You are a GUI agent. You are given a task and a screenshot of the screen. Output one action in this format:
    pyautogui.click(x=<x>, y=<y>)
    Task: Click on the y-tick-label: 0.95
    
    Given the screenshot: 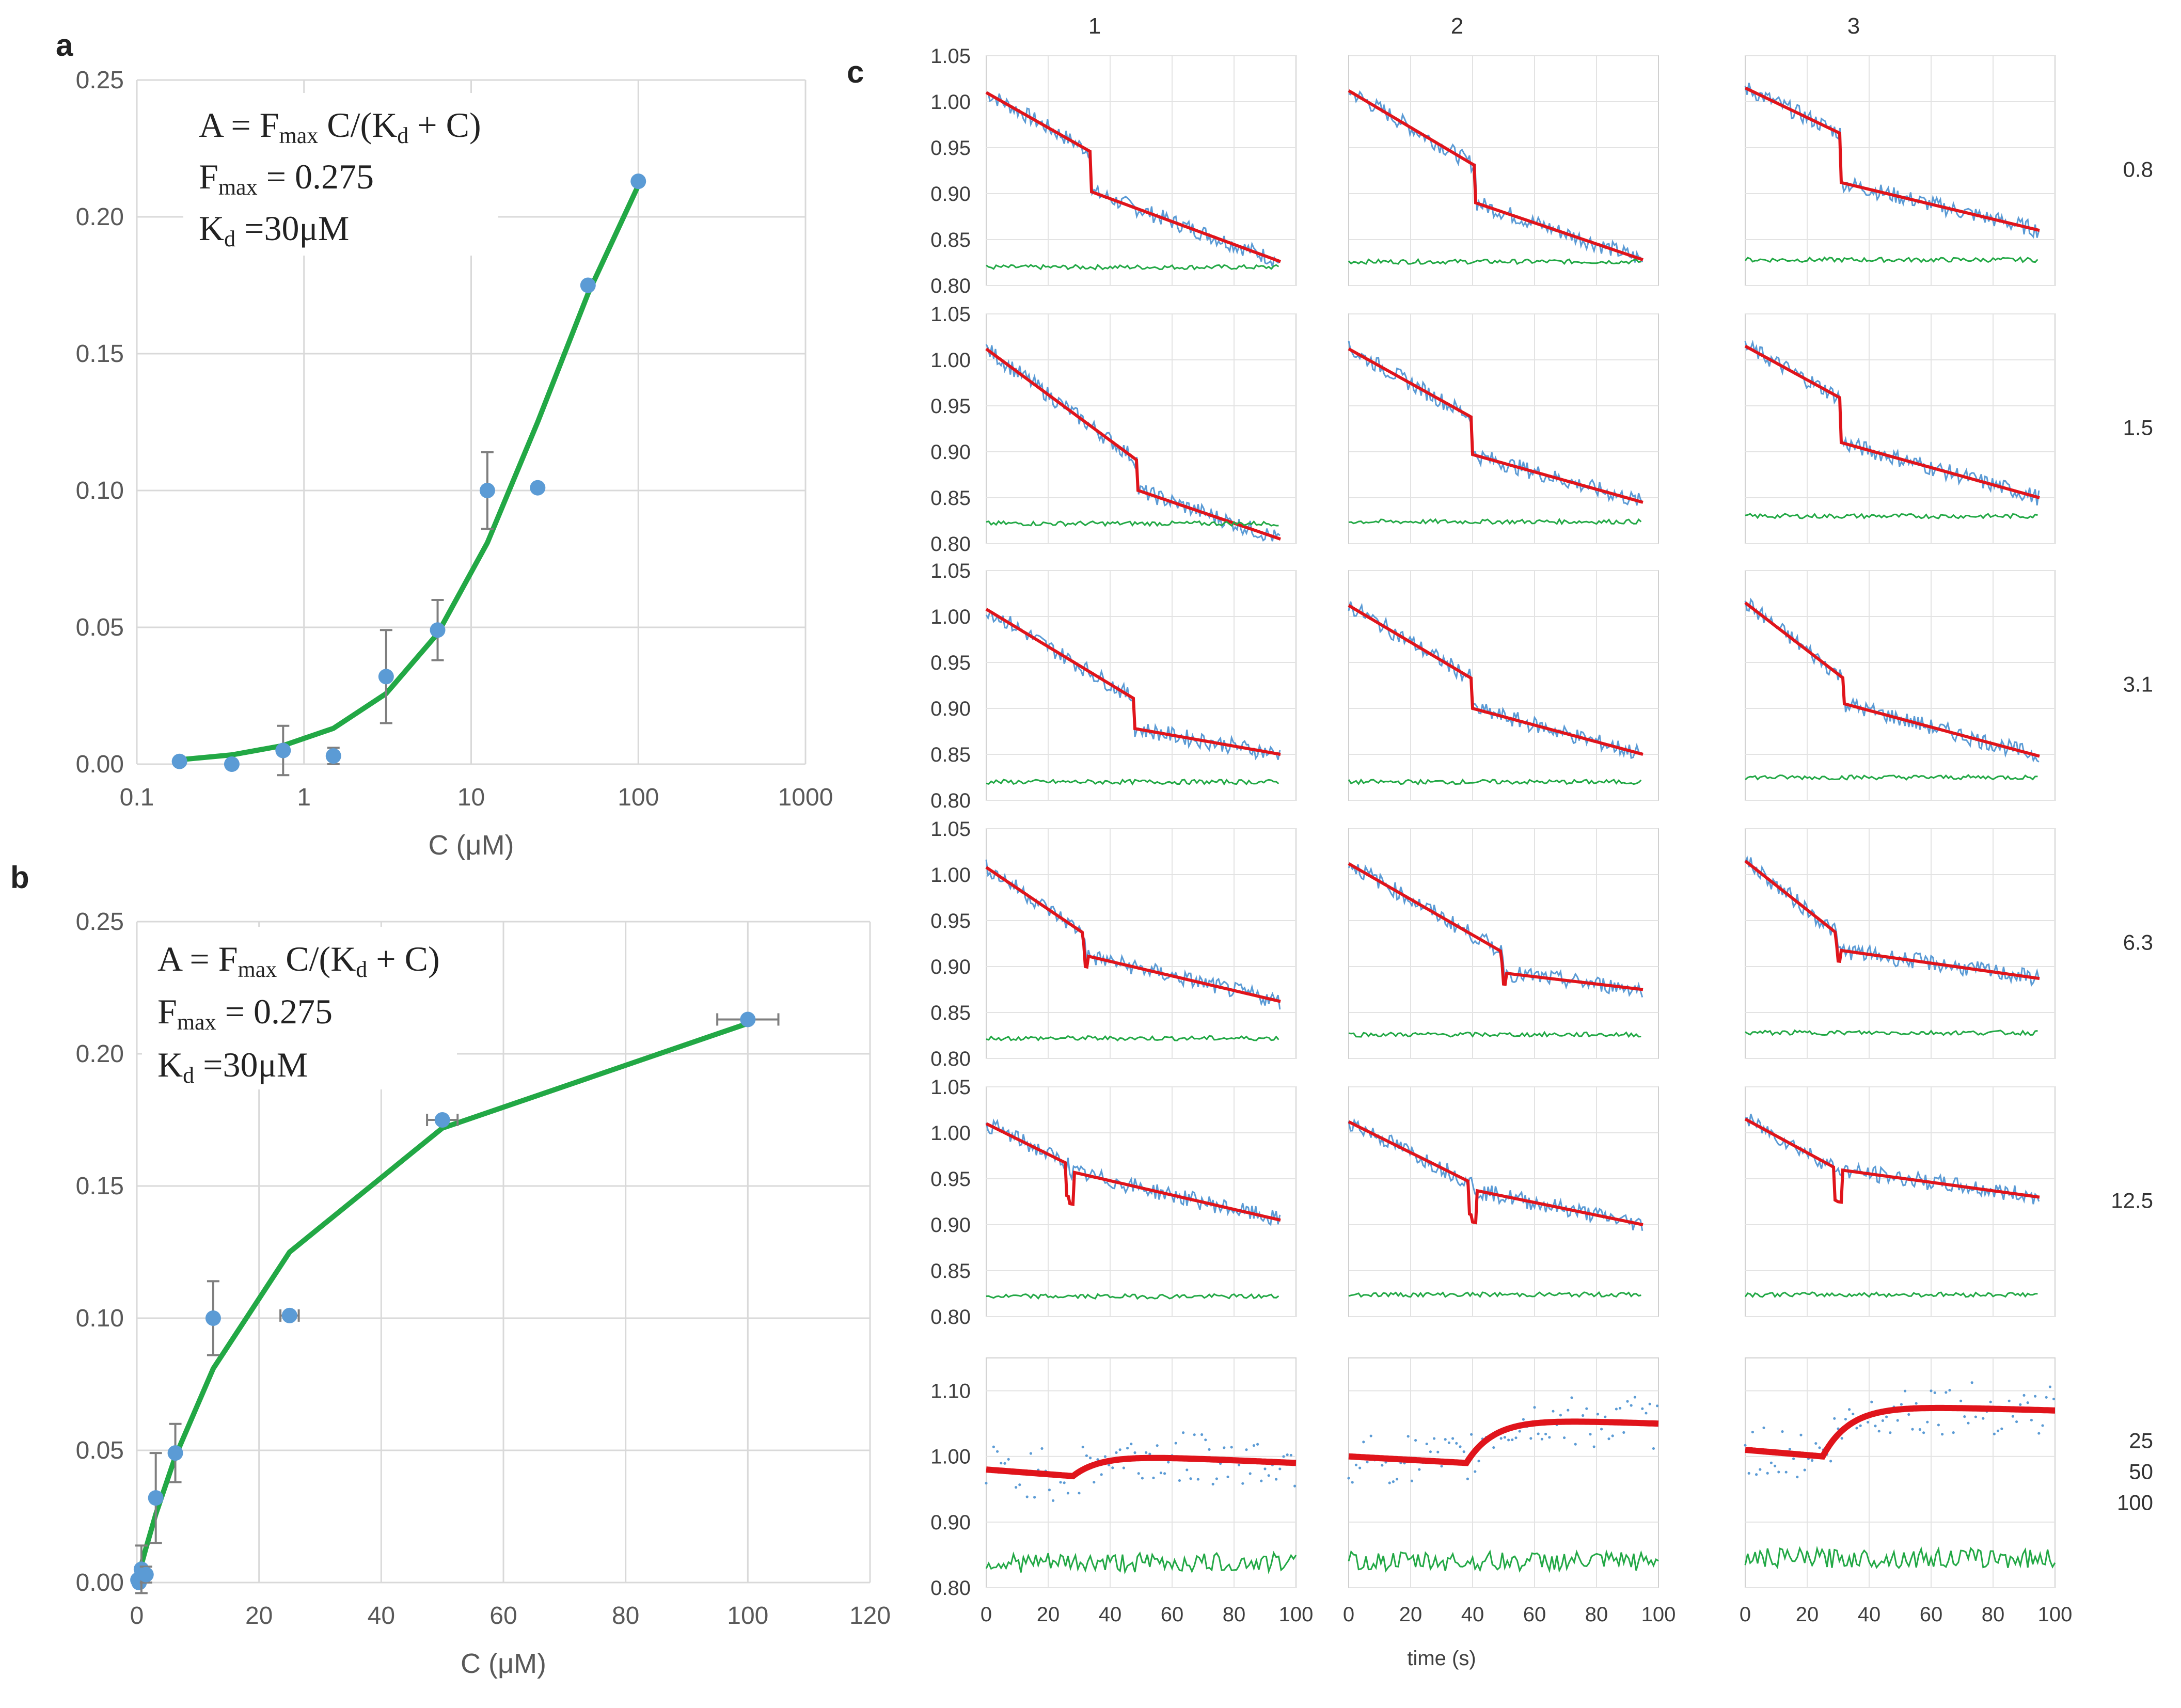 What is the action you would take?
    pyautogui.click(x=950, y=921)
    